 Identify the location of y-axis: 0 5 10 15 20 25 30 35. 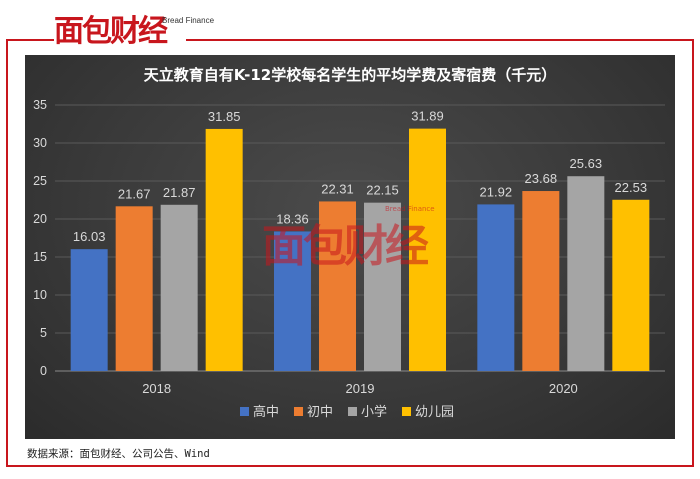
(40, 238).